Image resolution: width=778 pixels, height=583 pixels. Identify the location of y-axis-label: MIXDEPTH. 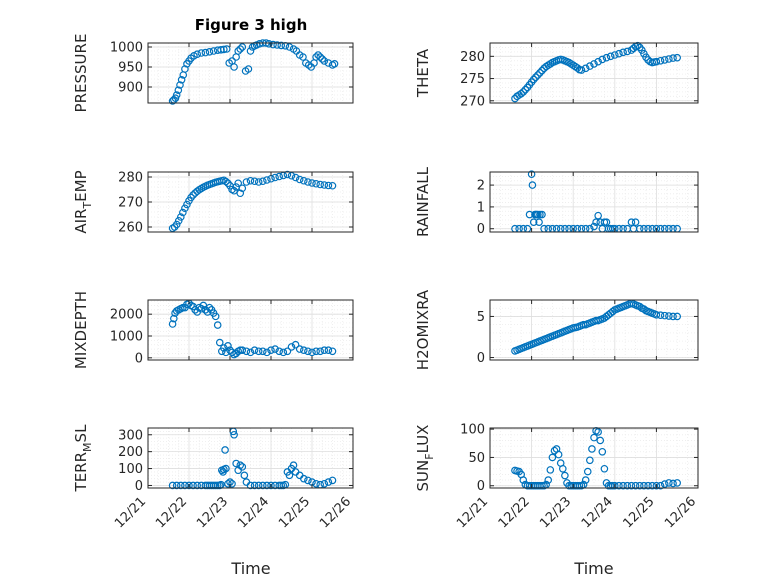
(81, 330).